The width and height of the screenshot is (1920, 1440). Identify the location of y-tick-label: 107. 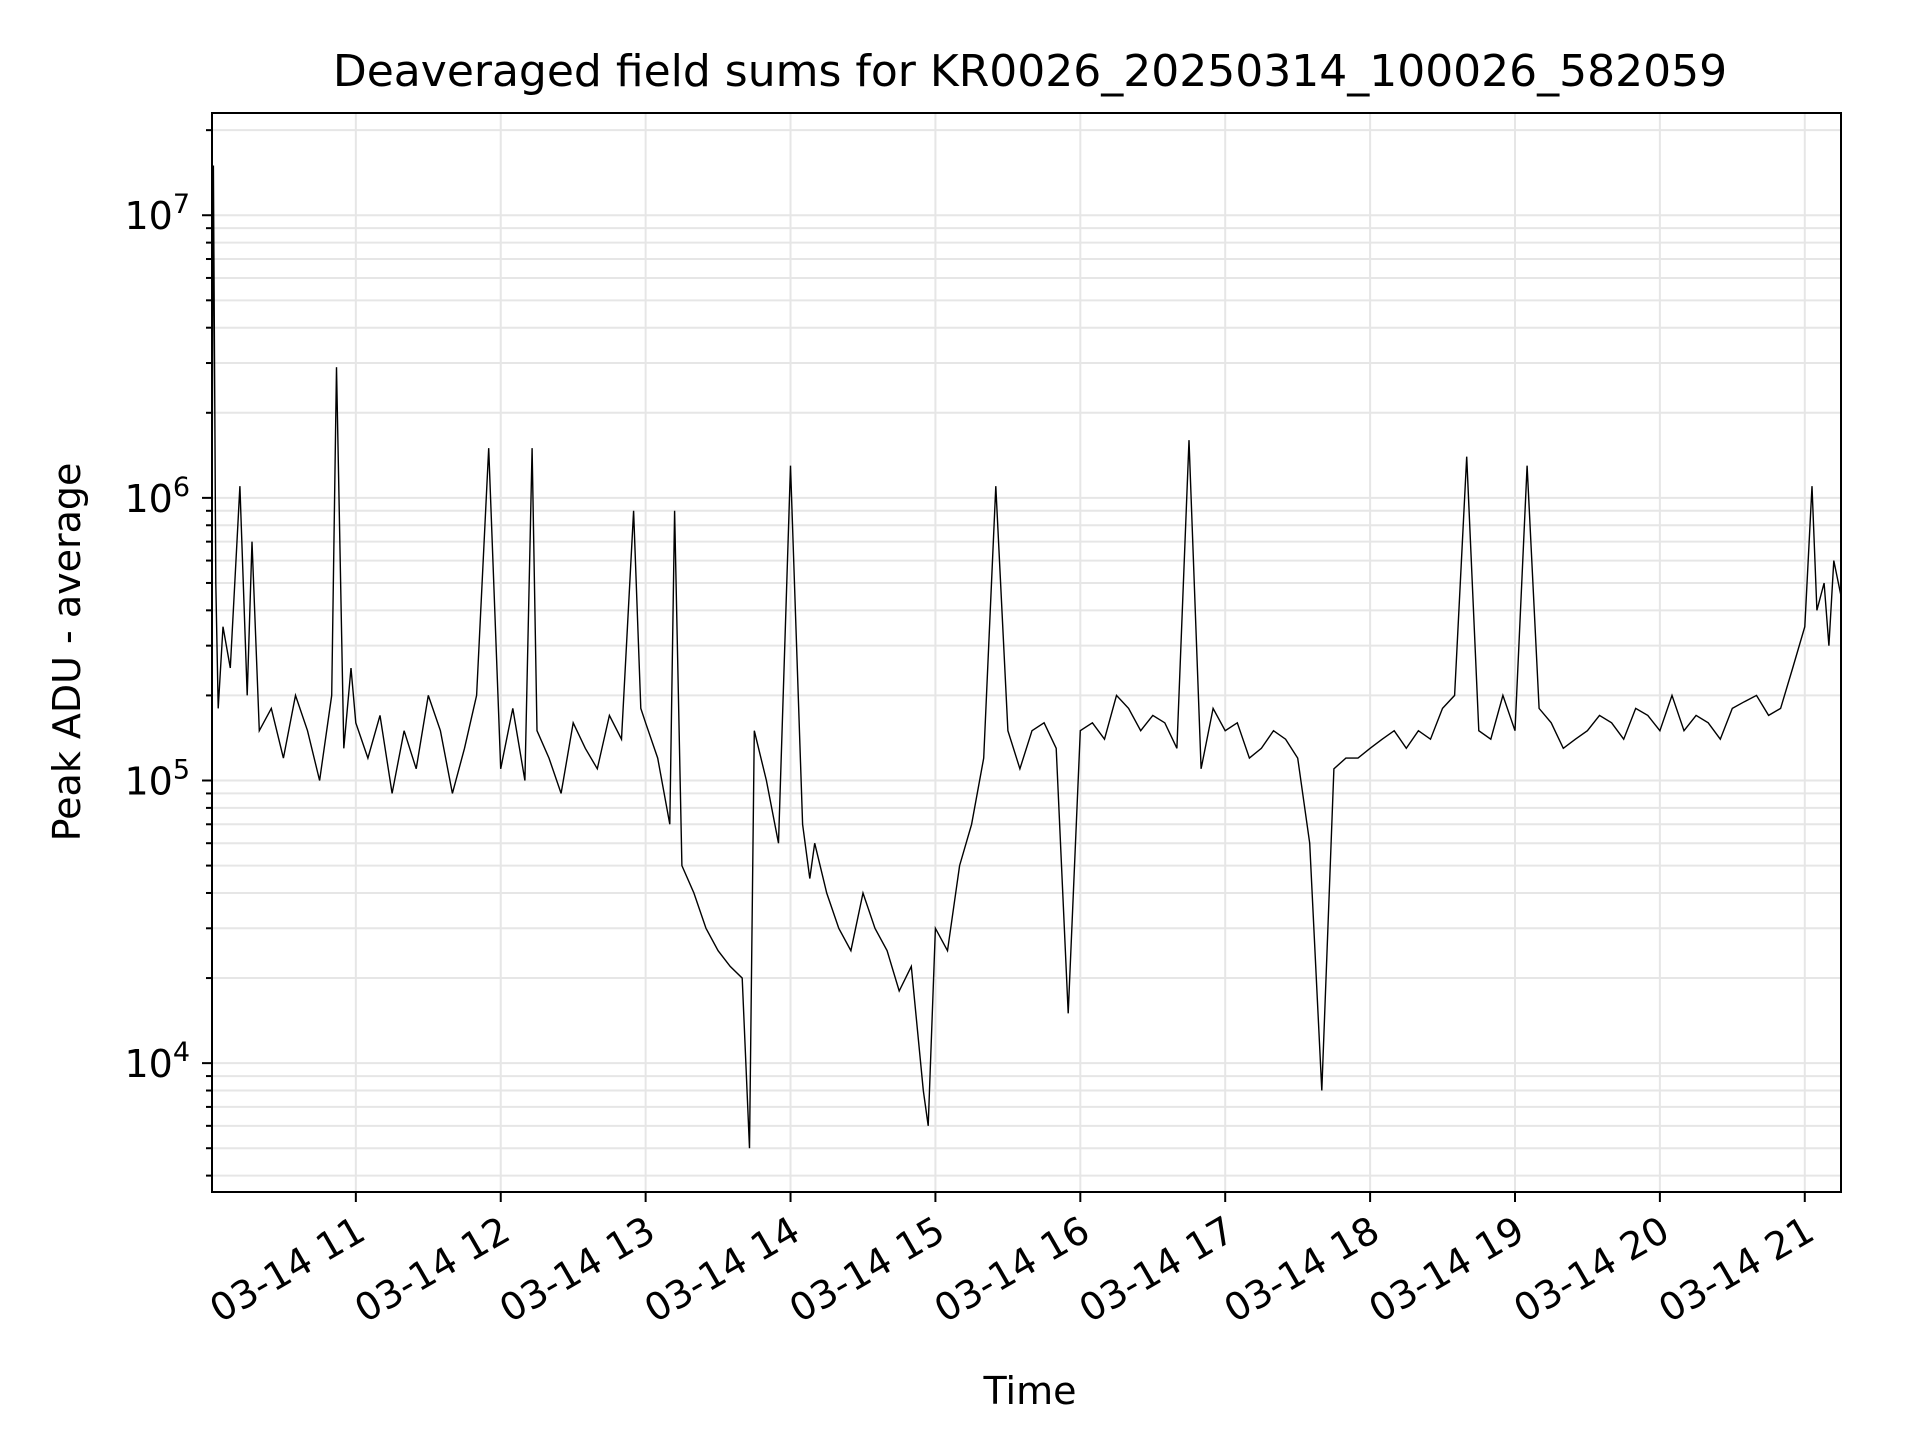
(157, 213).